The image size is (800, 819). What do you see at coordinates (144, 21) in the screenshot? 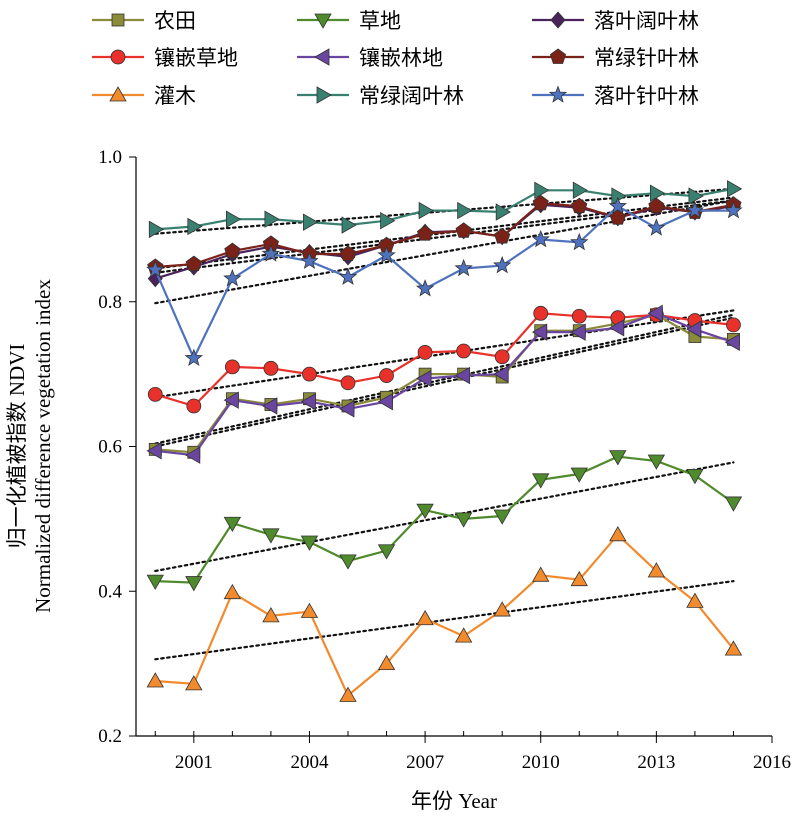
I see `legend-item-series-1: 农田` at bounding box center [144, 21].